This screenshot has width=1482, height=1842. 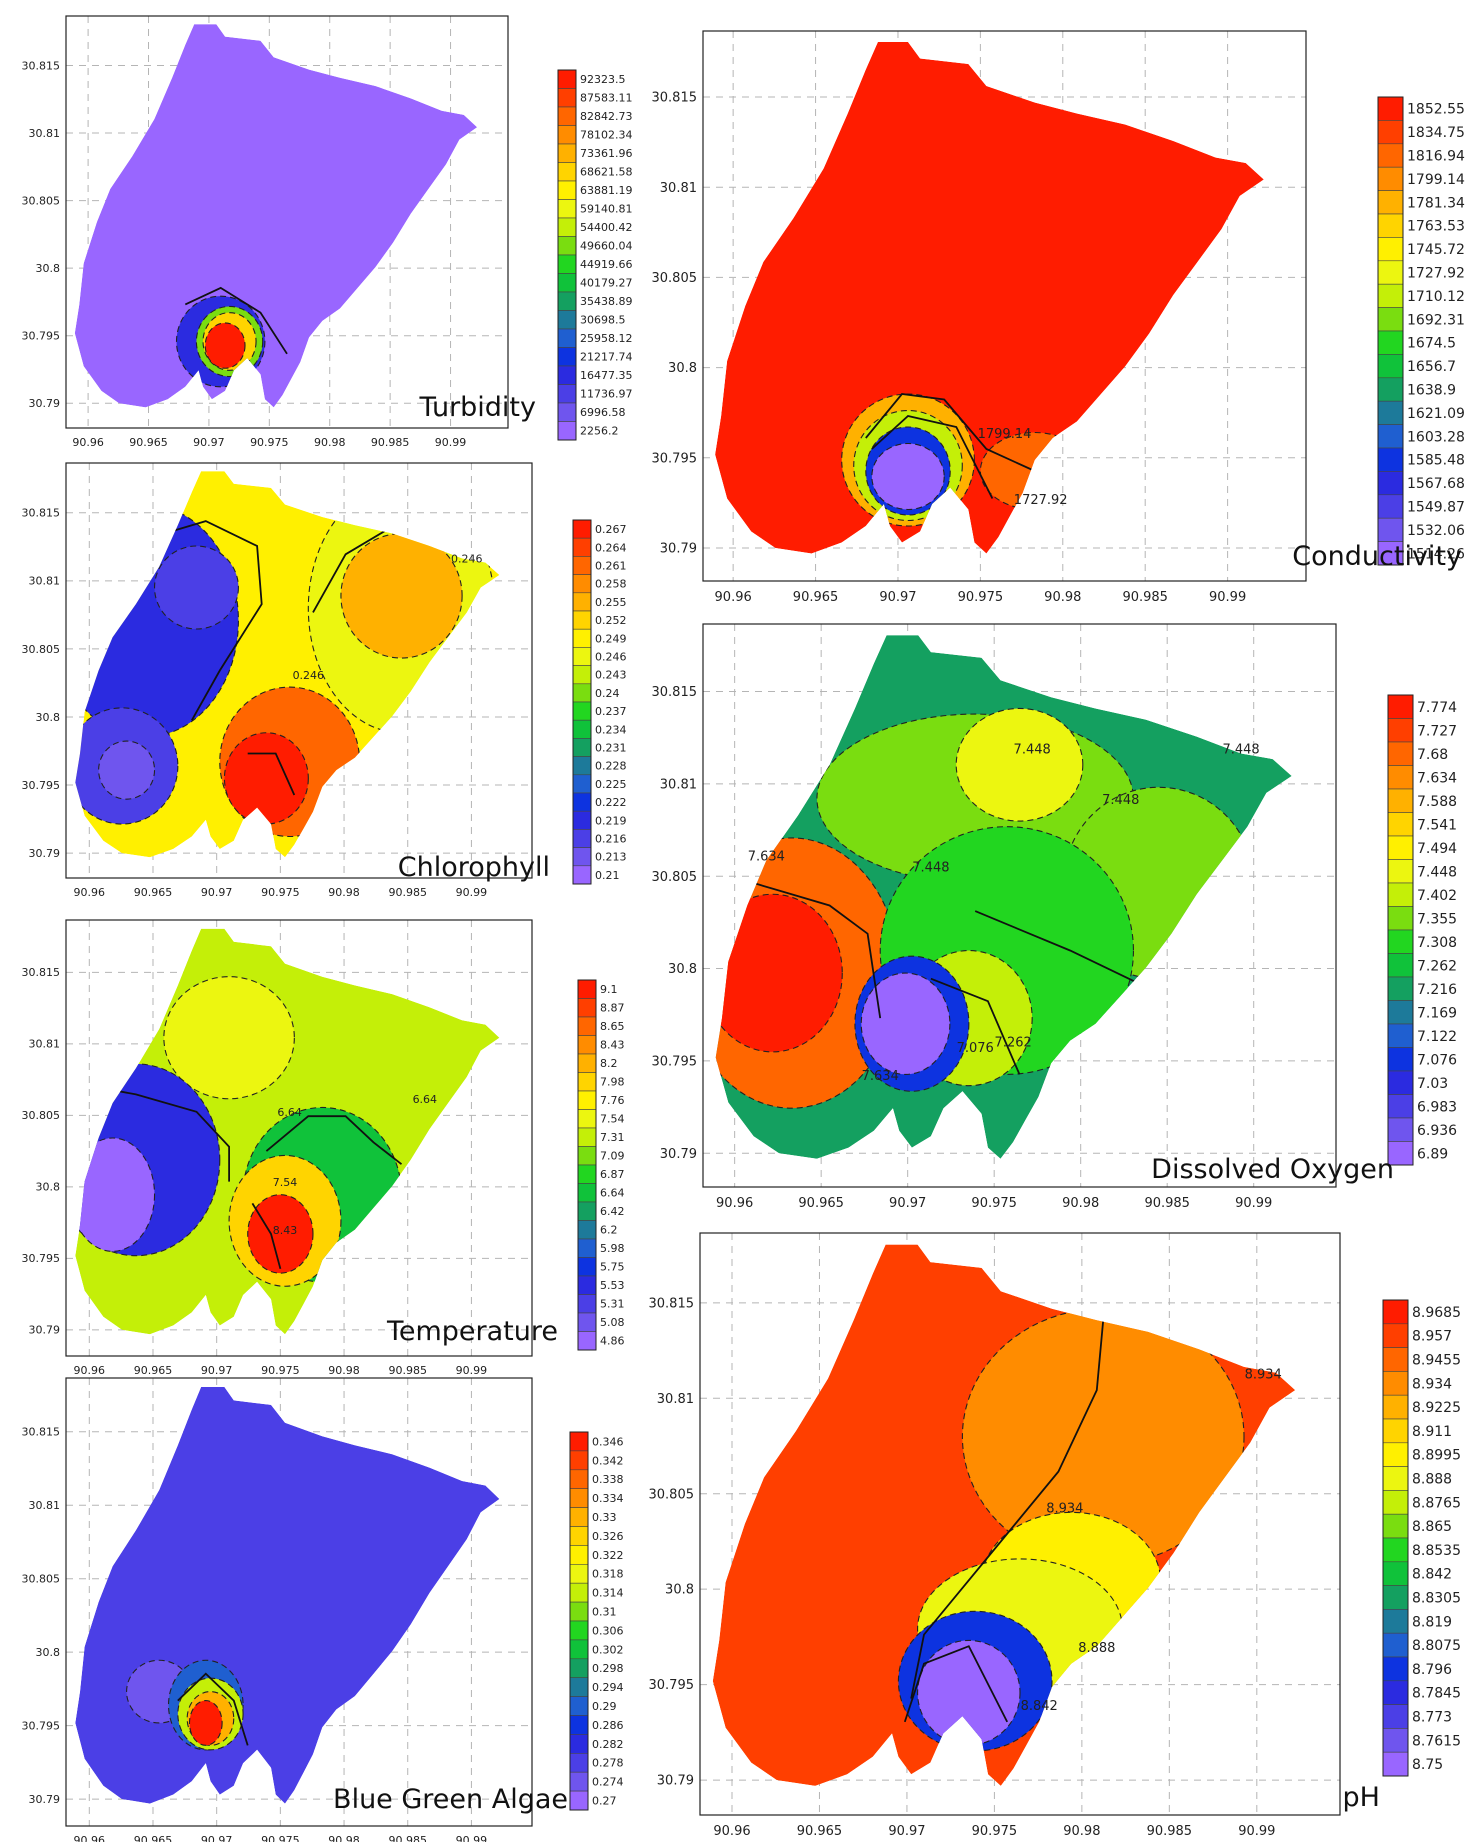 What do you see at coordinates (1436, 554) in the screenshot?
I see `legend-label: 1514.26` at bounding box center [1436, 554].